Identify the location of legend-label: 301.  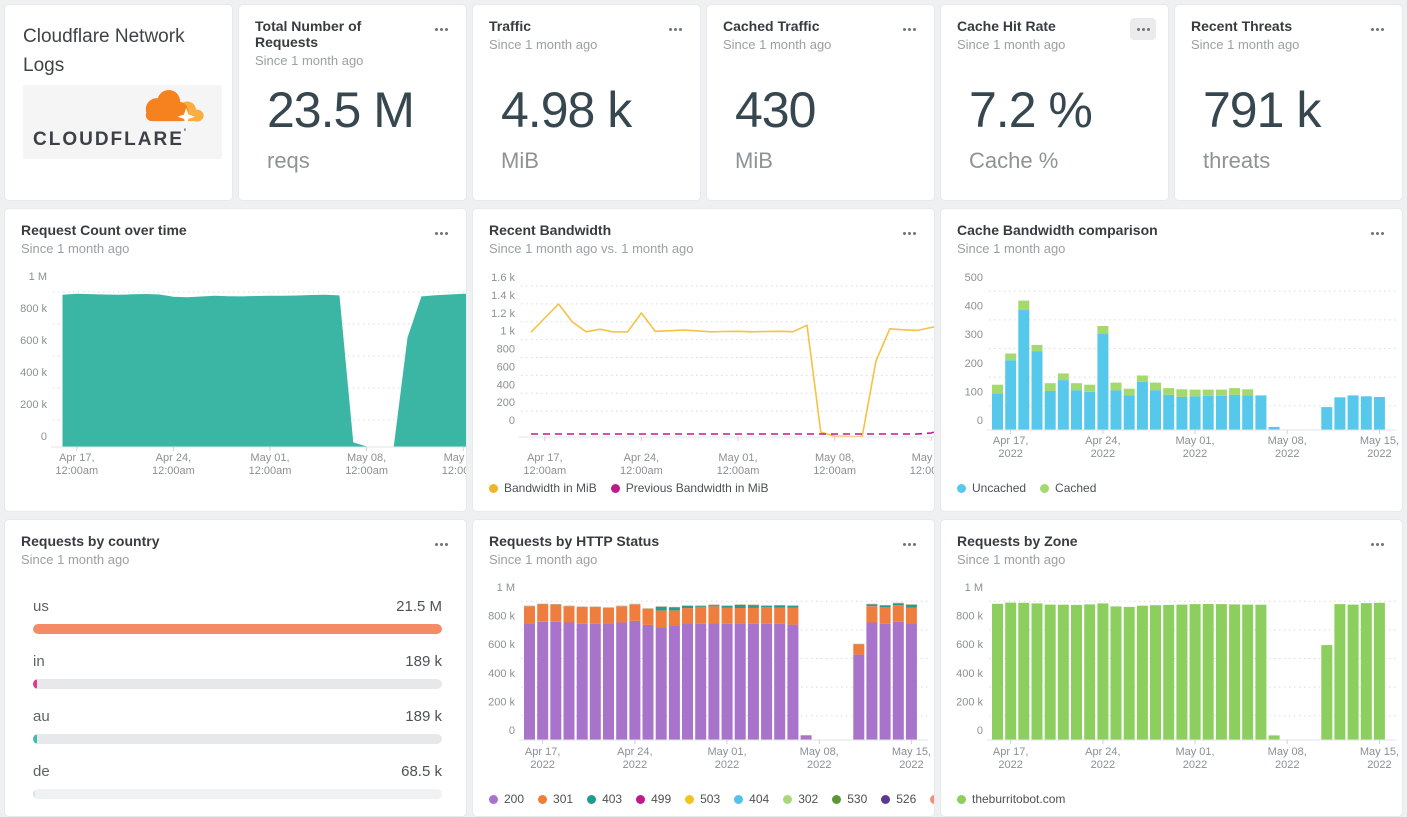
(563, 799).